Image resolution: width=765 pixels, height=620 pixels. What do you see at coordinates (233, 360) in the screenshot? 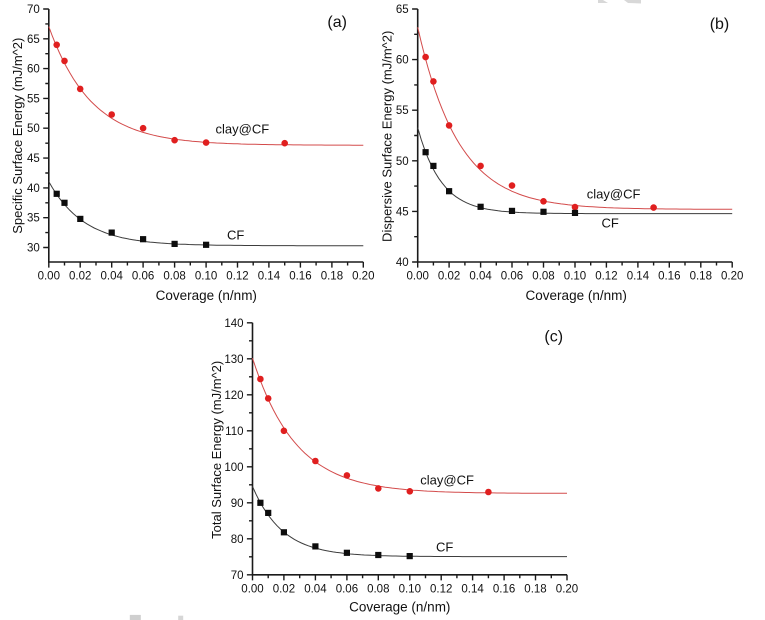
I see `svg-text: 130` at bounding box center [233, 360].